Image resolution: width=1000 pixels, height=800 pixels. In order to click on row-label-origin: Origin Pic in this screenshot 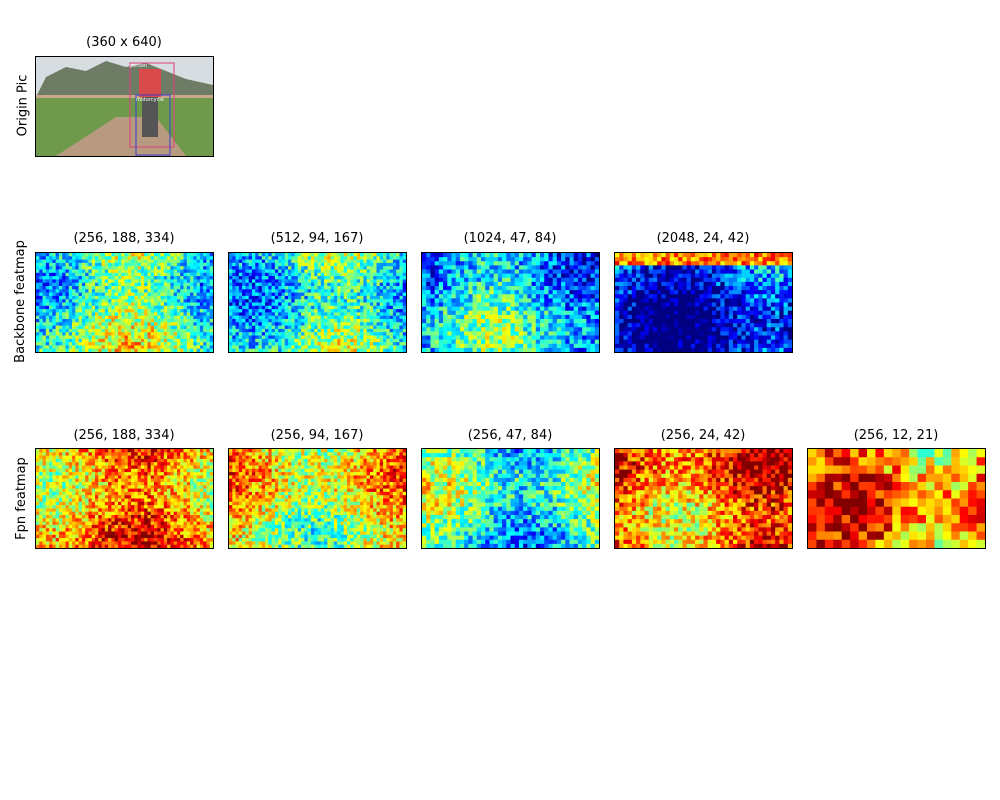, I will do `click(23, 105)`.